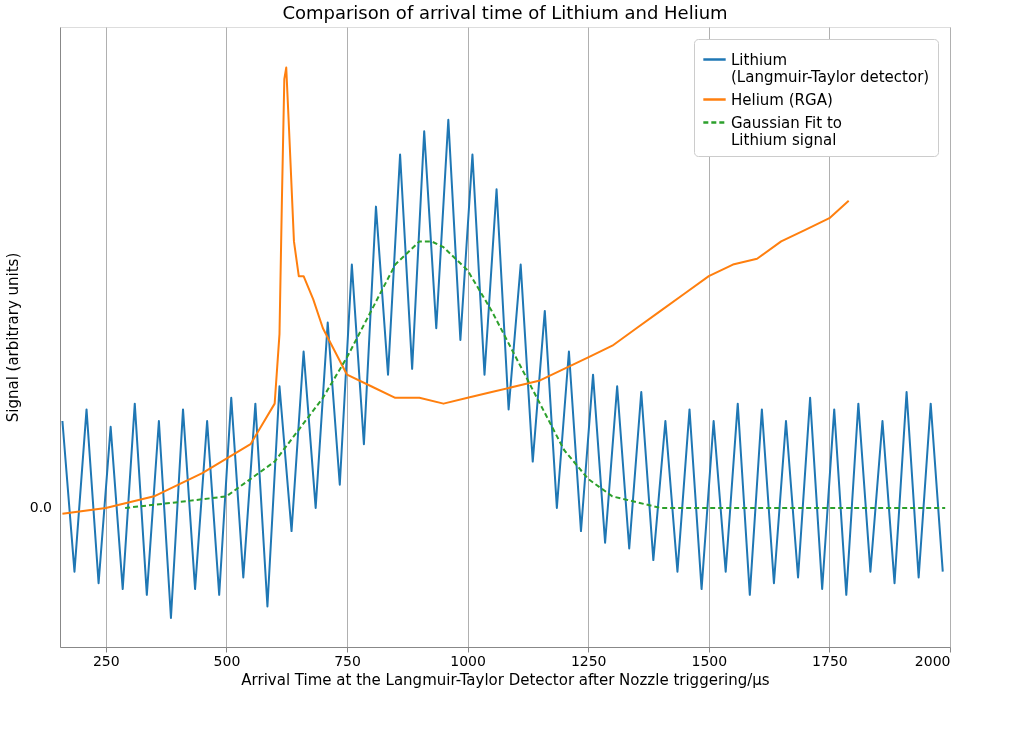 The image size is (1023, 749). I want to click on x-tick-label: 1000, so click(468, 660).